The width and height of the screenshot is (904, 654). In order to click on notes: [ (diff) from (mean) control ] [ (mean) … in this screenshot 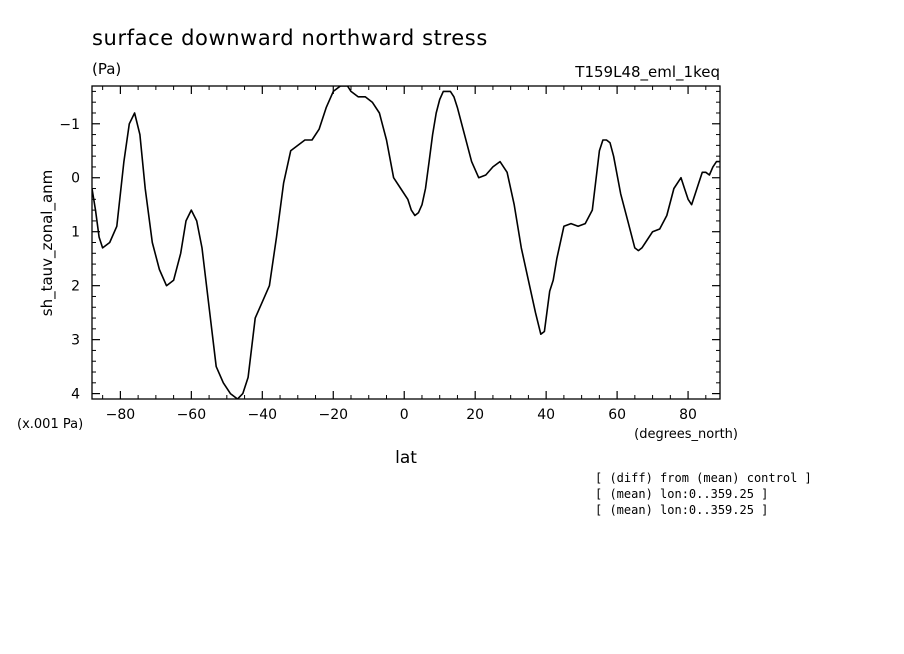, I will do `click(703, 494)`.